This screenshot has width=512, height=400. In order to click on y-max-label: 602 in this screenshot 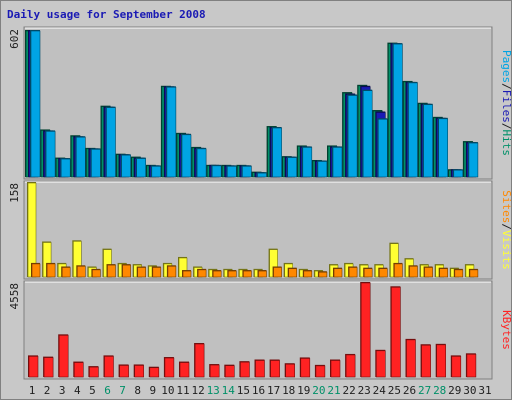, I will do `click(14, 39)`.